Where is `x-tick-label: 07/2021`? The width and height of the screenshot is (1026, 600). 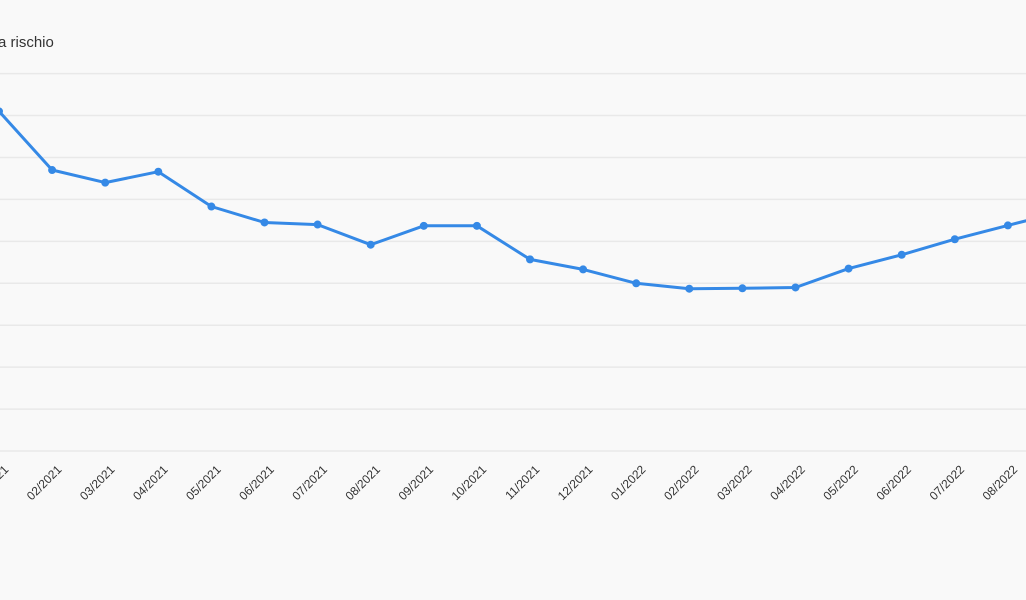
x-tick-label: 07/2021 is located at coordinates (309, 482).